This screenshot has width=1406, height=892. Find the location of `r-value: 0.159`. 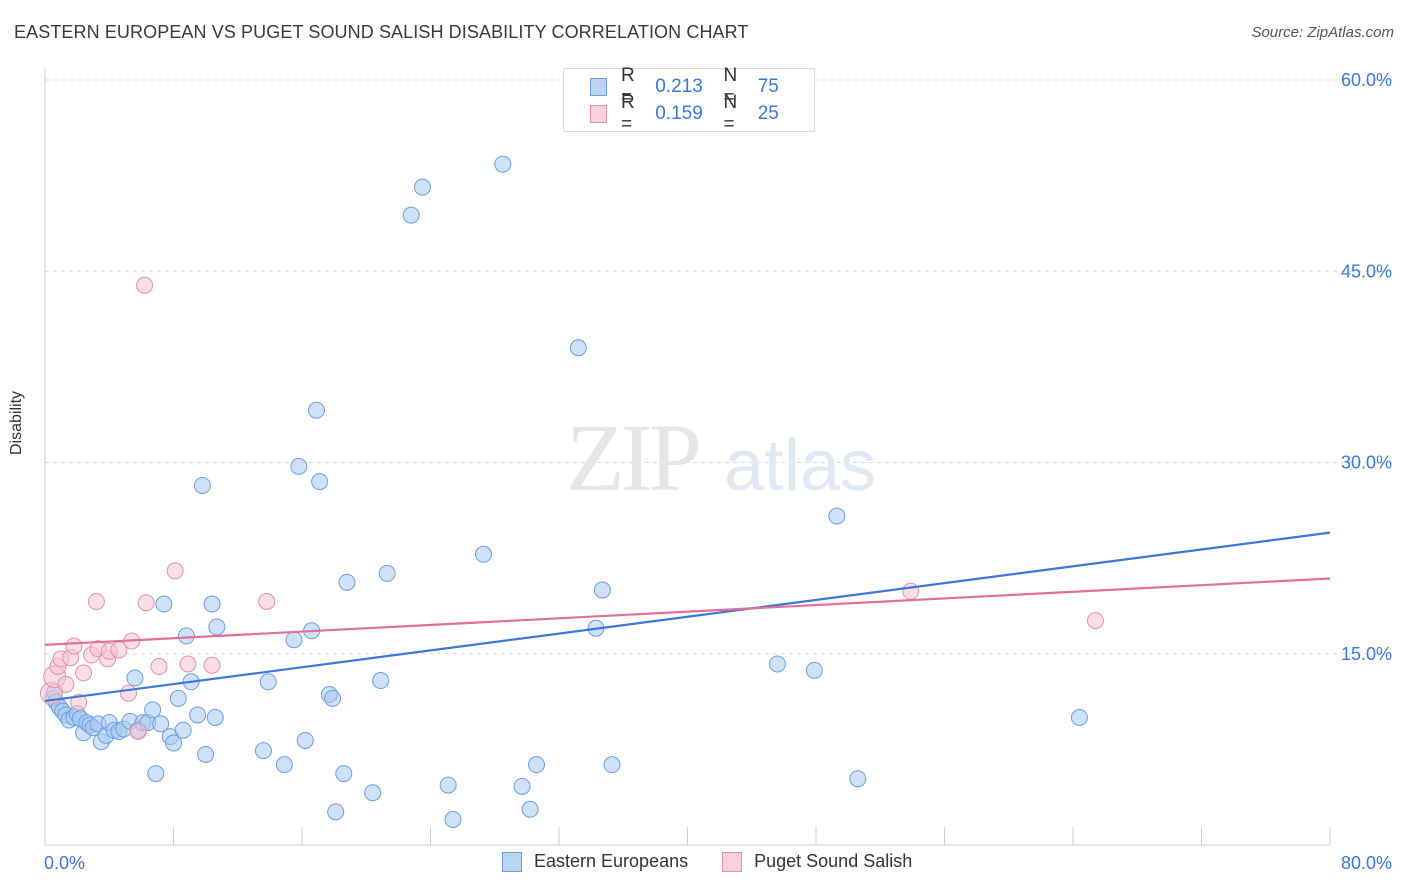

r-value: 0.159 is located at coordinates (679, 113).